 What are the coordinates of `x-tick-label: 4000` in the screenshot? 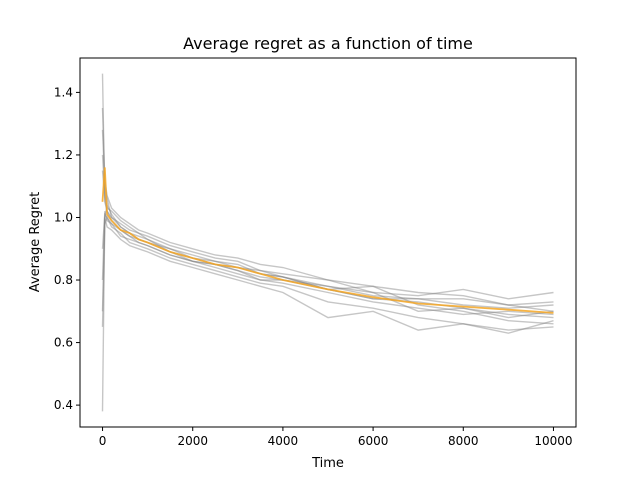 It's located at (283, 441).